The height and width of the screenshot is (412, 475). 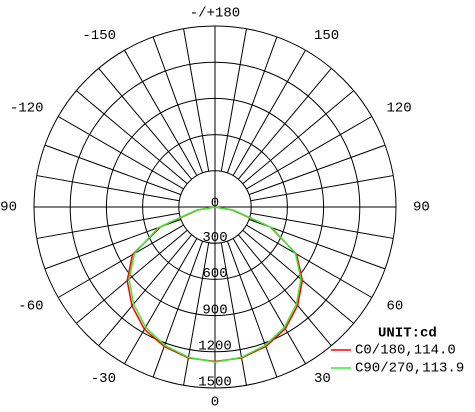 What do you see at coordinates (214, 238) in the screenshot?
I see `r-tick-label: 300` at bounding box center [214, 238].